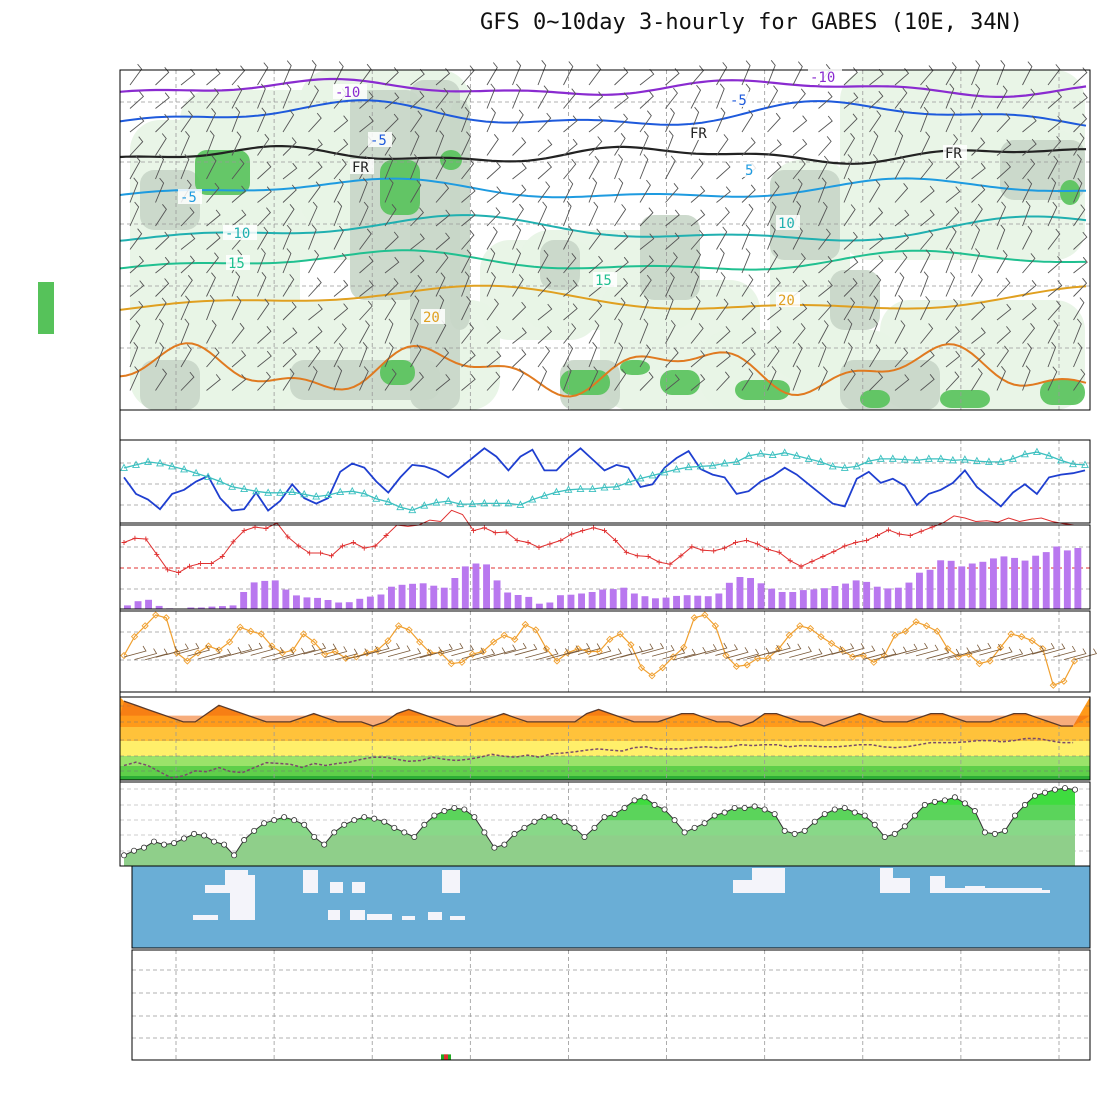  Describe the element at coordinates (236, 264) in the screenshot. I see `contour-label: 15` at that location.